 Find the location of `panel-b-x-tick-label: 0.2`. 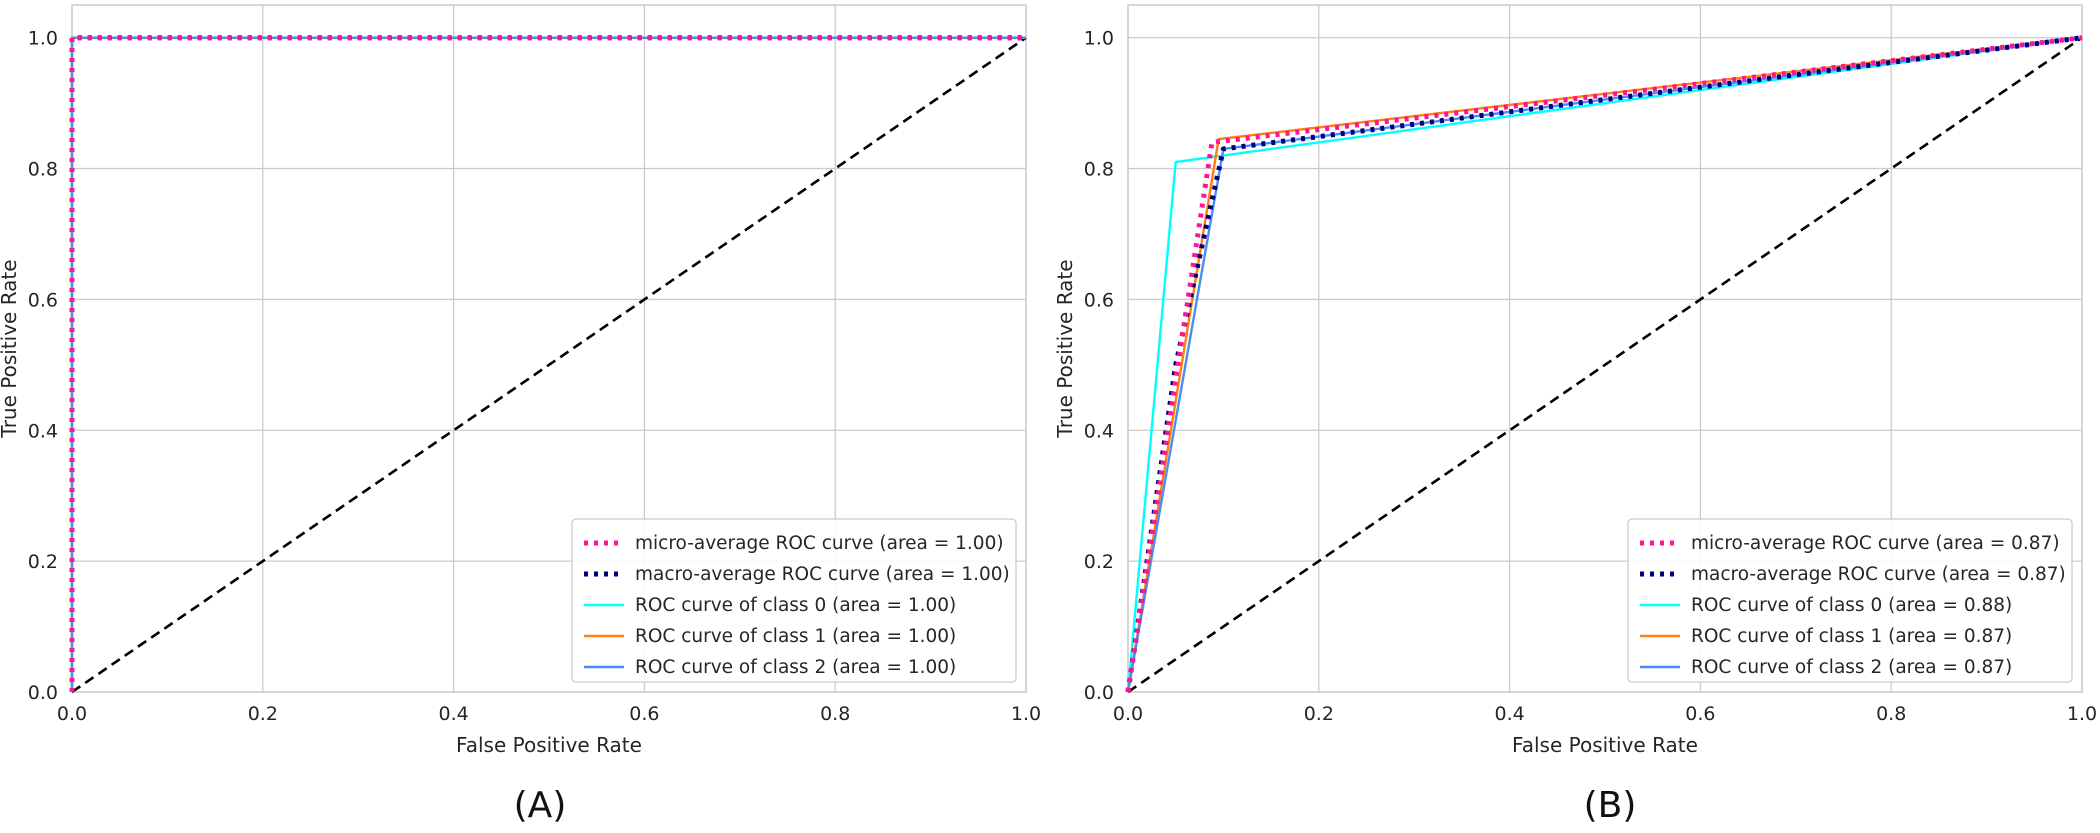

panel-b-x-tick-label: 0.2 is located at coordinates (1319, 714).